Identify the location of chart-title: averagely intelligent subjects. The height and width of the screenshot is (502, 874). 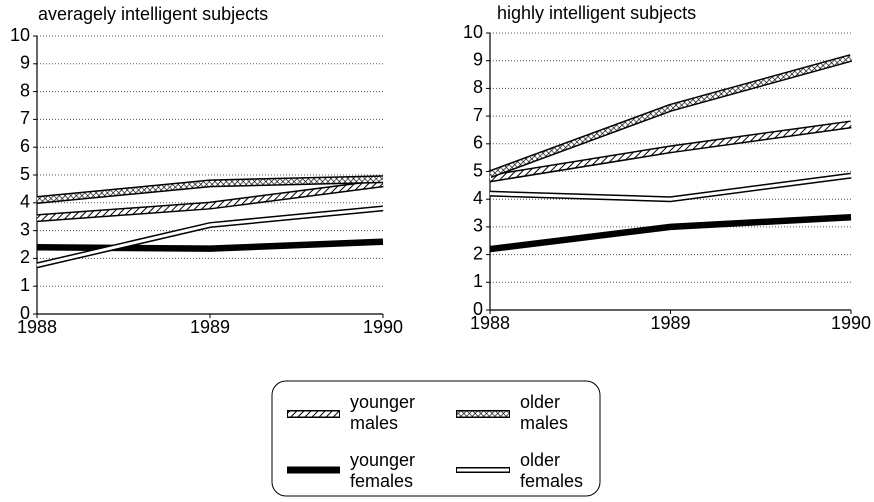
(153, 14).